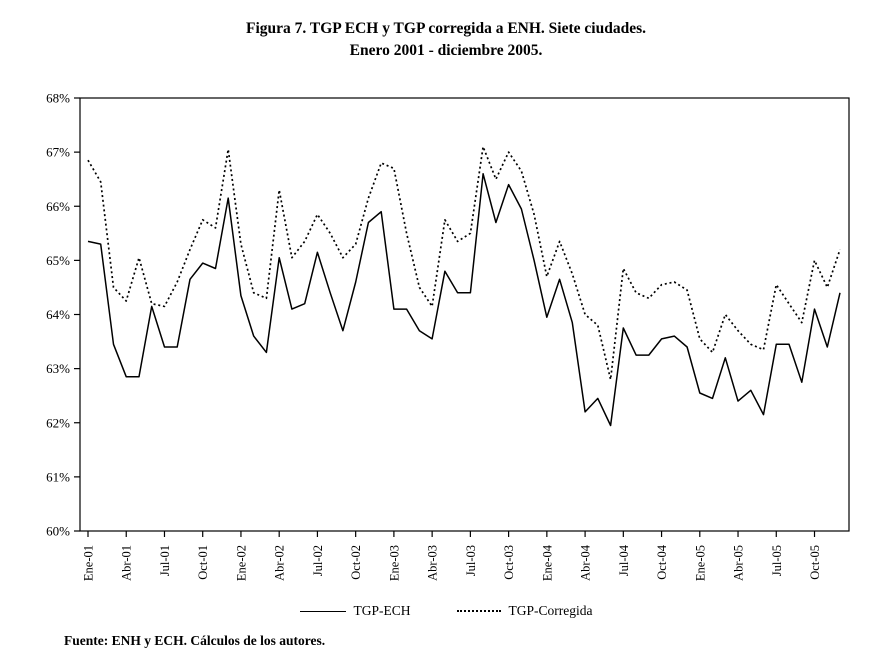 This screenshot has height=663, width=892. What do you see at coordinates (322, 611) in the screenshot?
I see `solid-line-swatch` at bounding box center [322, 611].